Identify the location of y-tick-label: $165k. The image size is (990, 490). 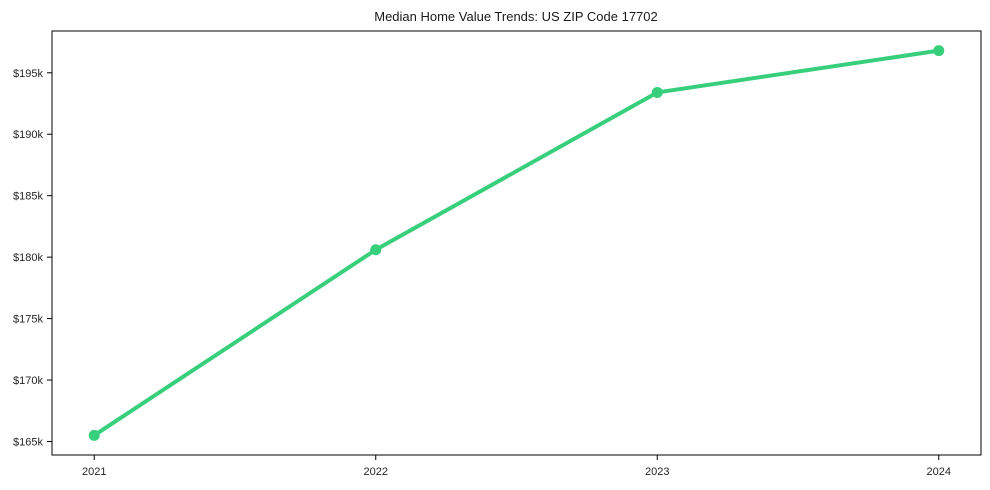
(28, 442).